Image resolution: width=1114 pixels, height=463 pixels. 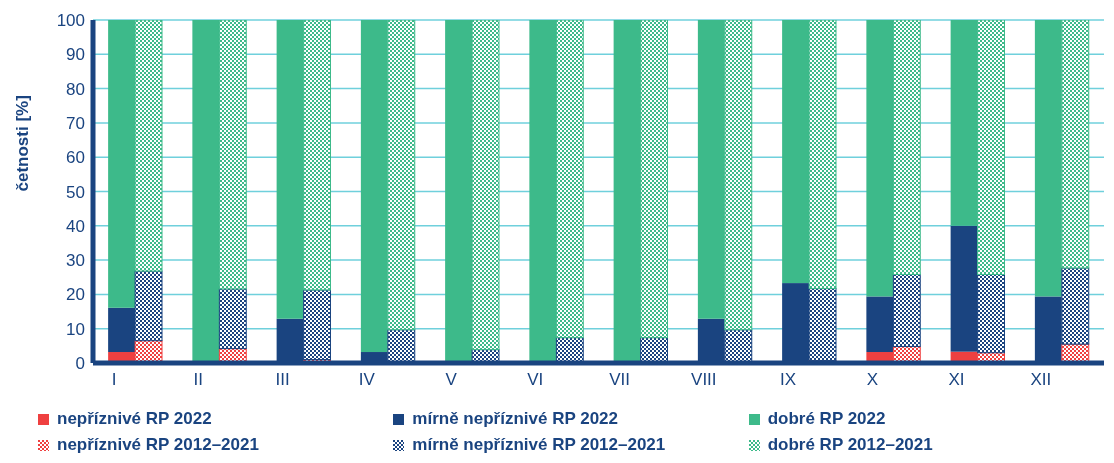 What do you see at coordinates (850, 445) in the screenshot?
I see `legend-label: dobré RP 2012–2021` at bounding box center [850, 445].